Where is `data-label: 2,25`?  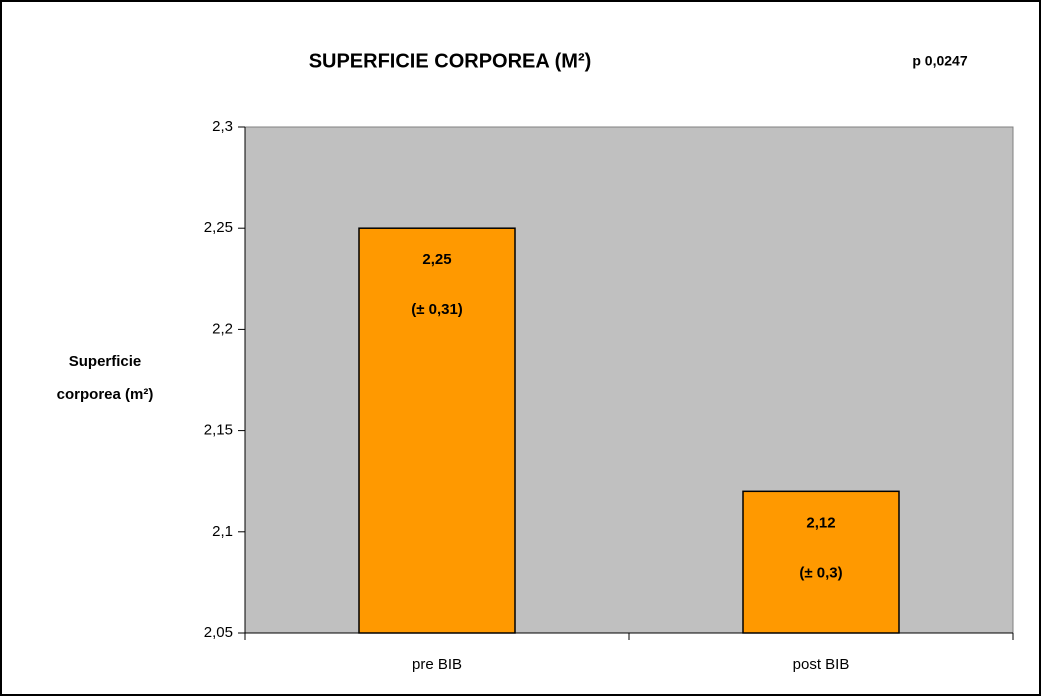 data-label: 2,25 is located at coordinates (436, 259).